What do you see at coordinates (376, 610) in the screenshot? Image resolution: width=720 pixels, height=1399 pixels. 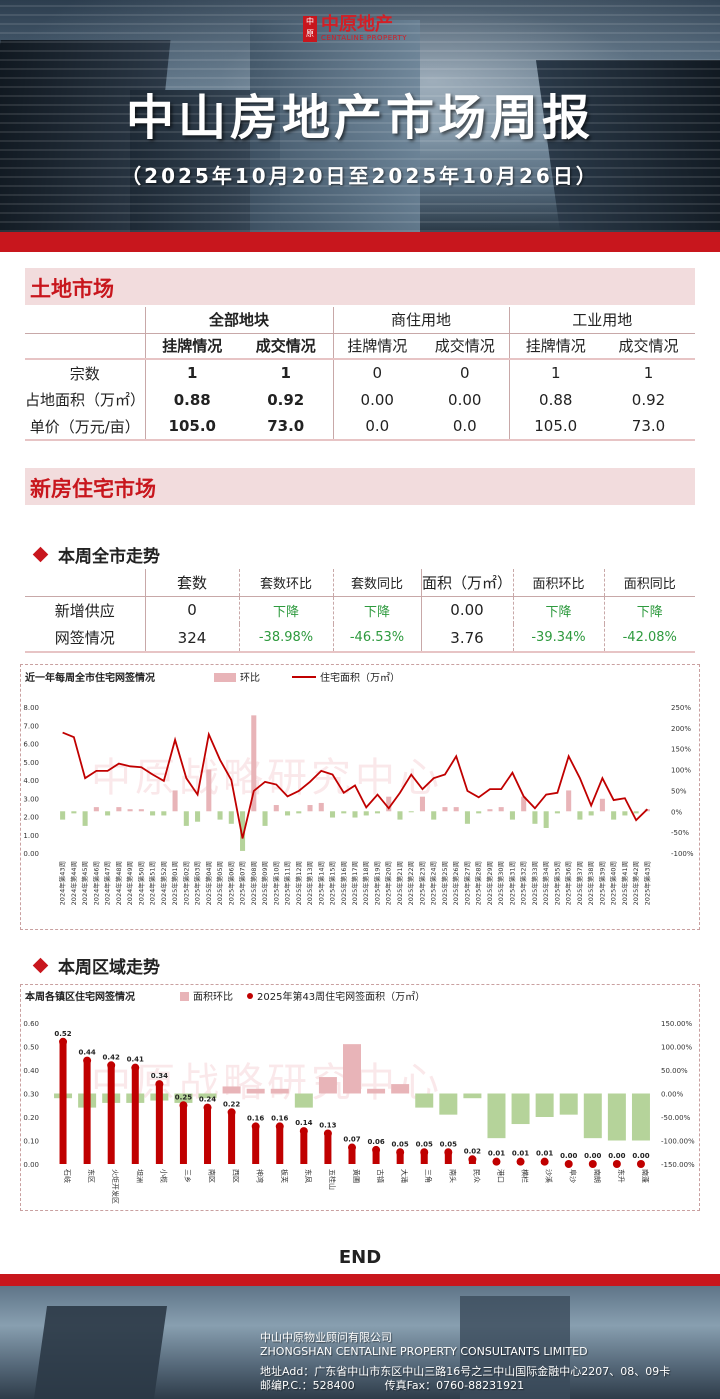 I see `table-cell: 下降` at bounding box center [376, 610].